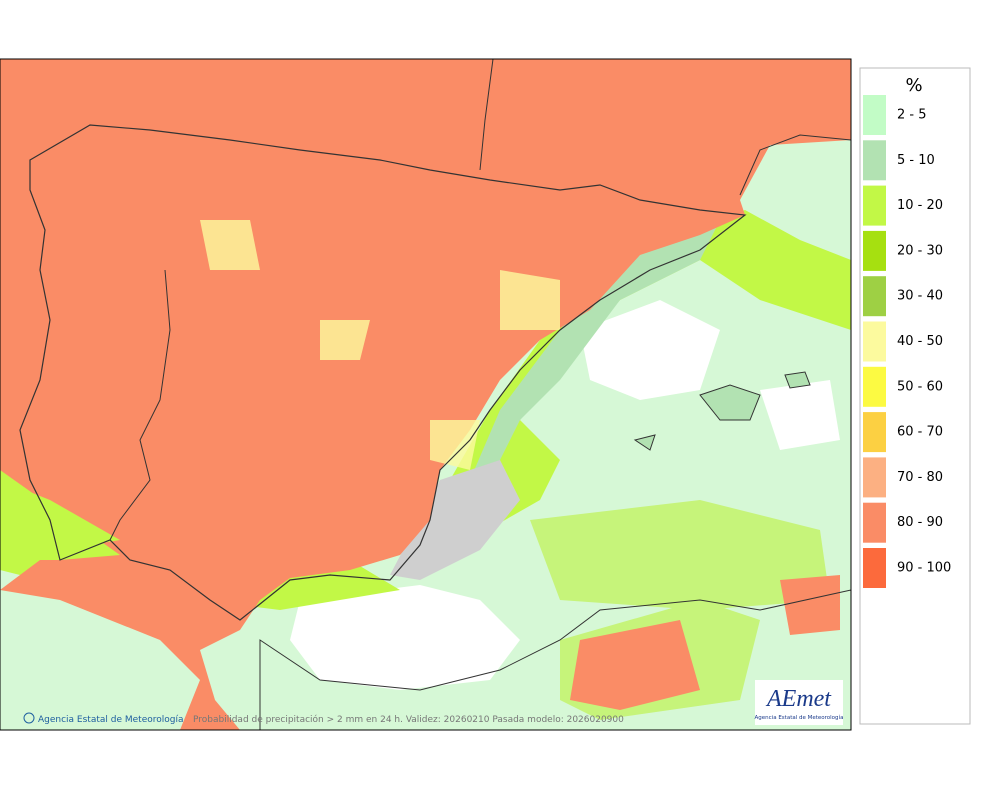  I want to click on legend-label: 10 - 20, so click(920, 205).